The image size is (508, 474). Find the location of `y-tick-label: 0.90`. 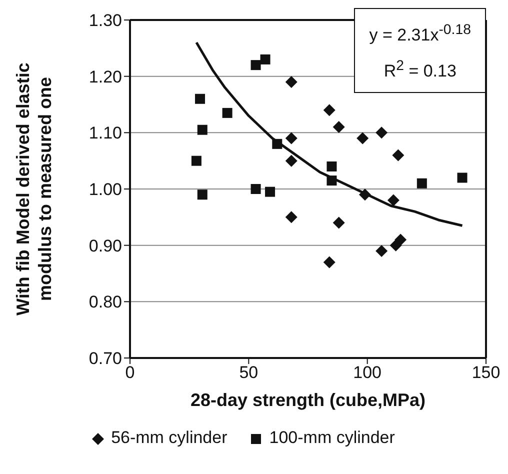

y-tick-label: 0.90 is located at coordinates (105, 246).